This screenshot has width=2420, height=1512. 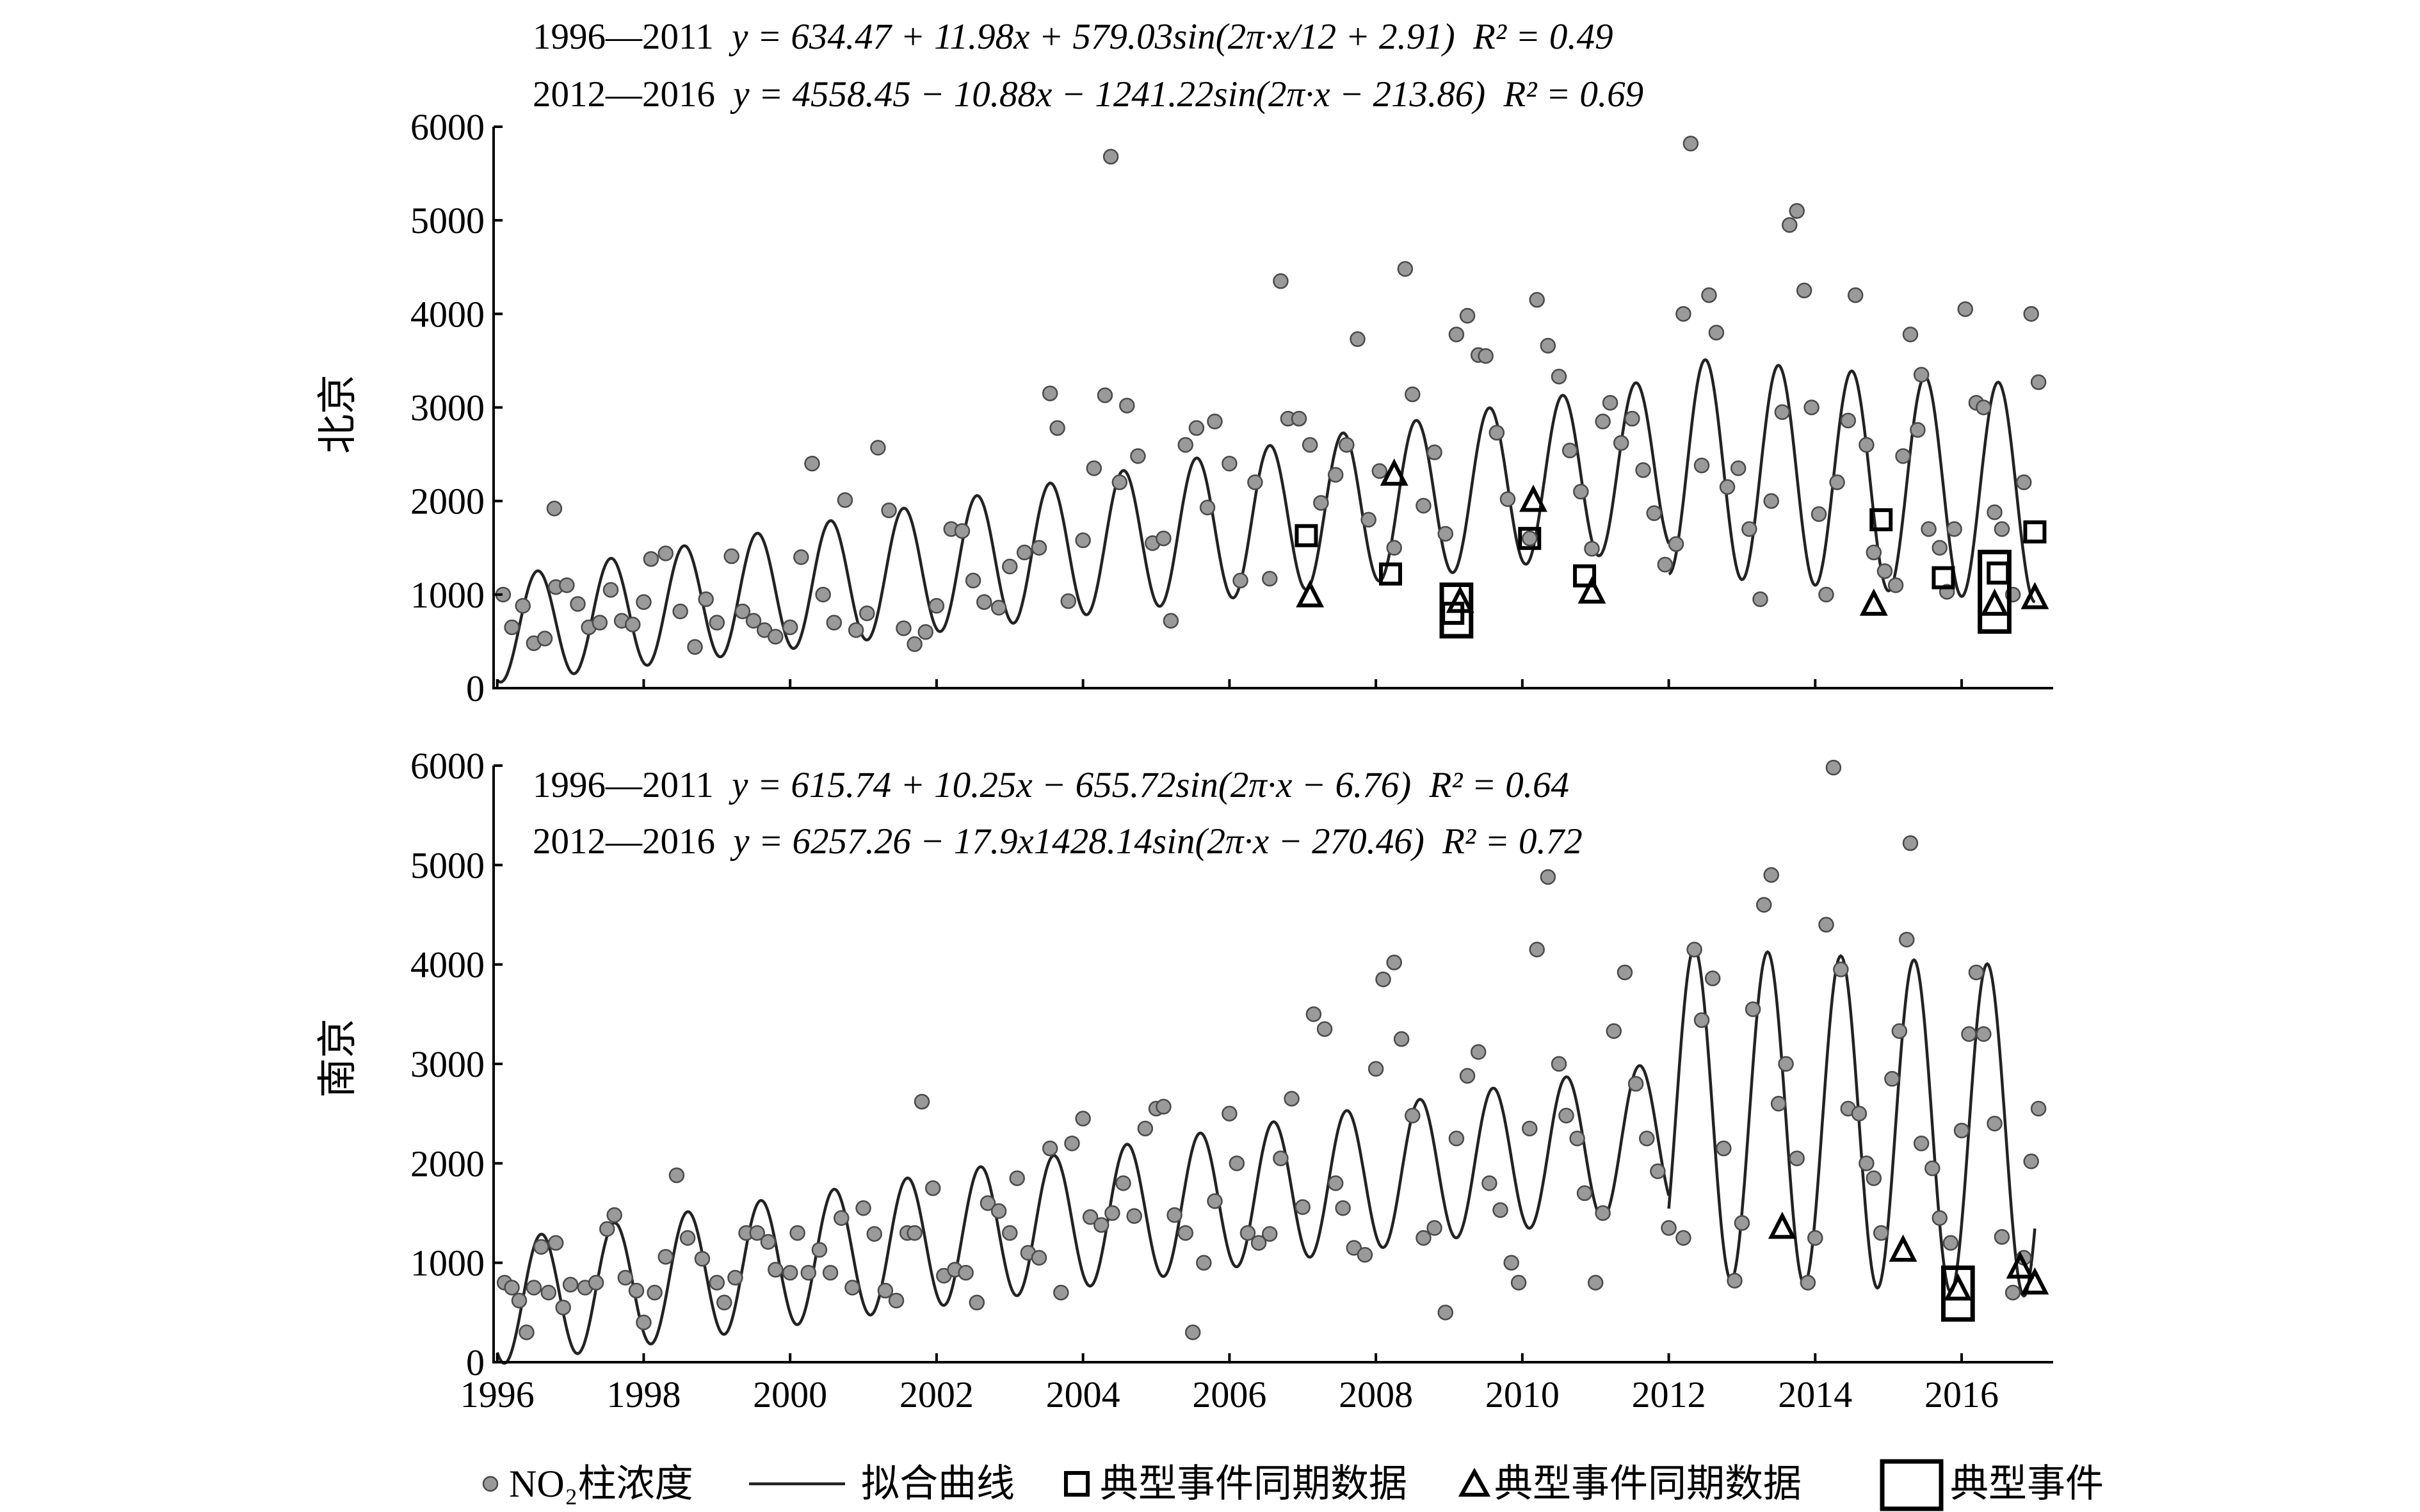 What do you see at coordinates (490, 1484) in the screenshot?
I see `legend-dot-marker` at bounding box center [490, 1484].